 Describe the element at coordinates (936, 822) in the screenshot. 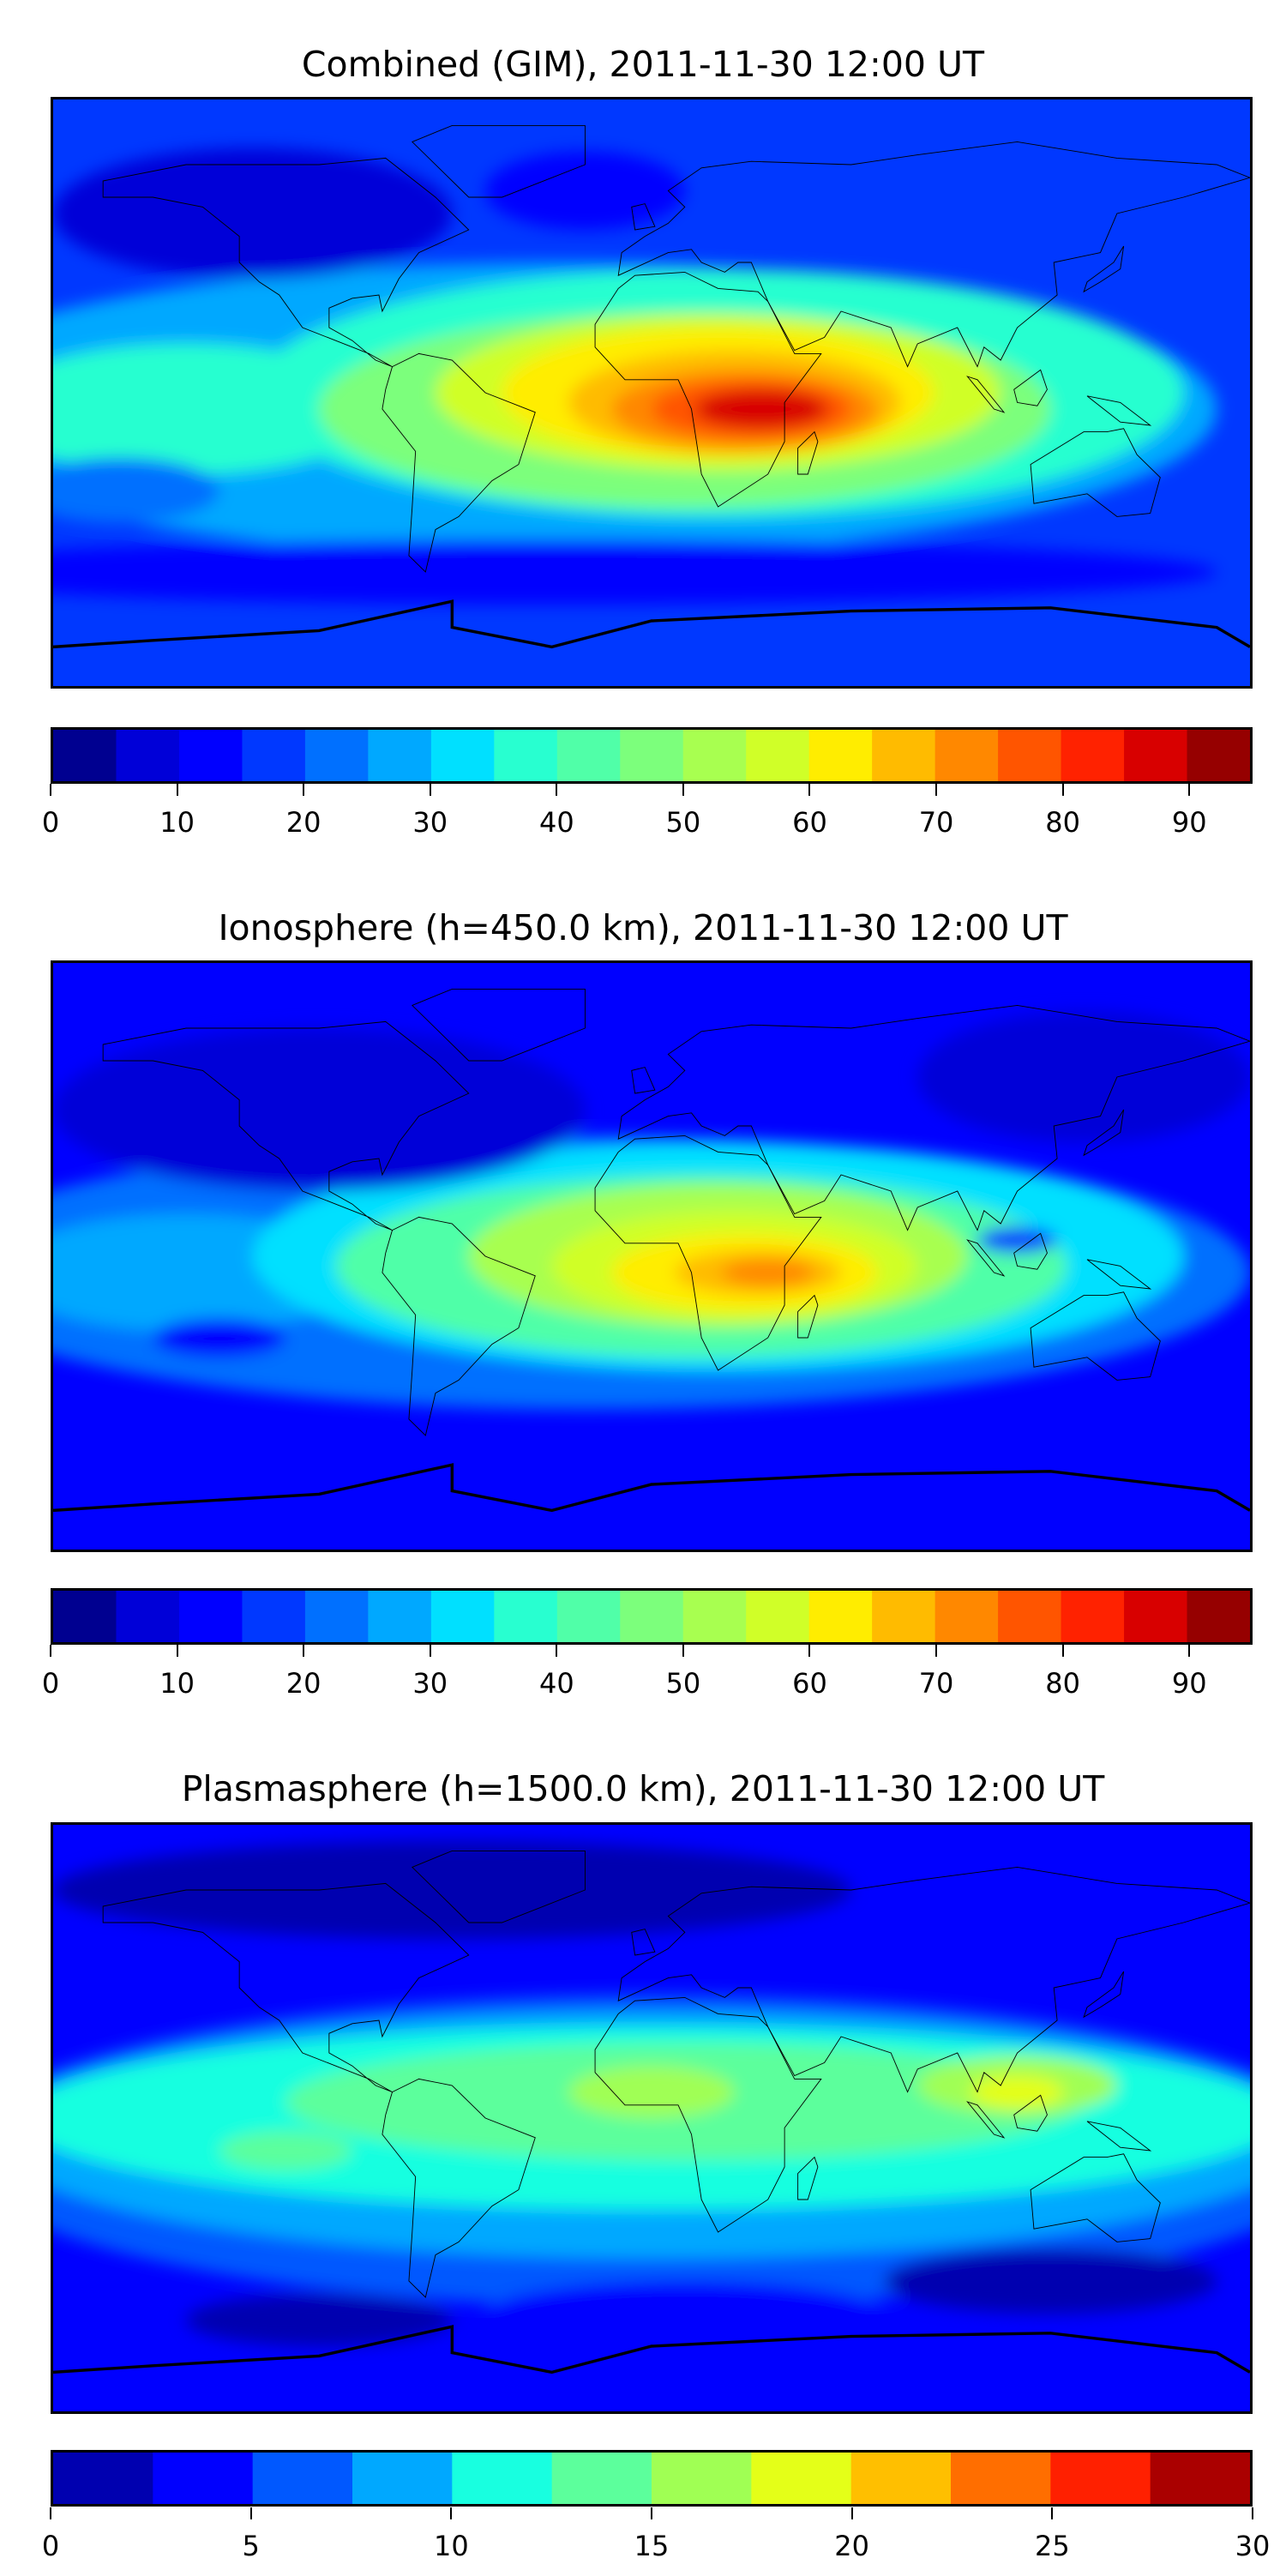

I see `colorbar-tick-label: 70` at that location.